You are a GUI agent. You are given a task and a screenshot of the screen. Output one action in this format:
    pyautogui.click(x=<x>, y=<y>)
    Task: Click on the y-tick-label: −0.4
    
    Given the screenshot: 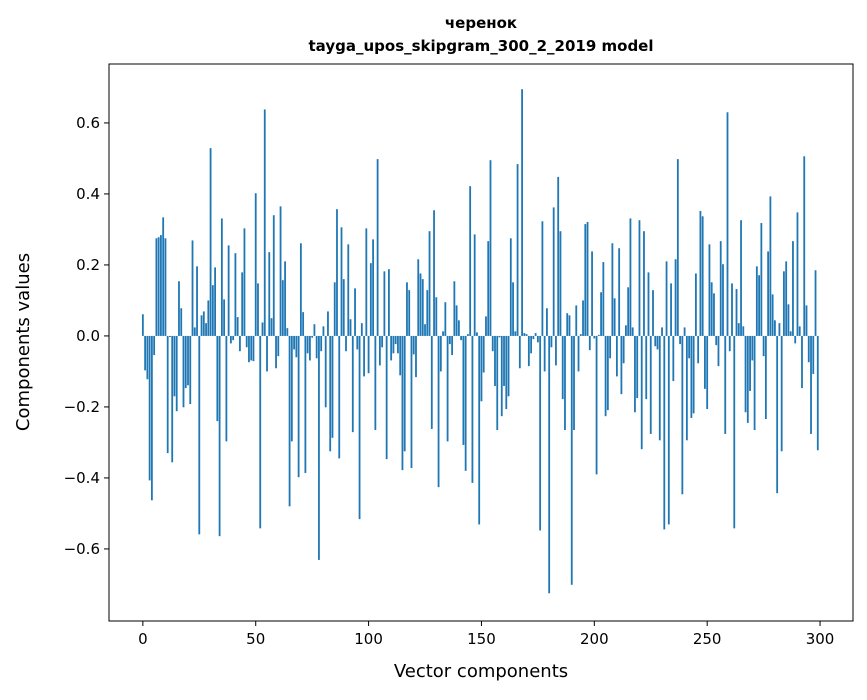 What is the action you would take?
    pyautogui.click(x=82, y=478)
    